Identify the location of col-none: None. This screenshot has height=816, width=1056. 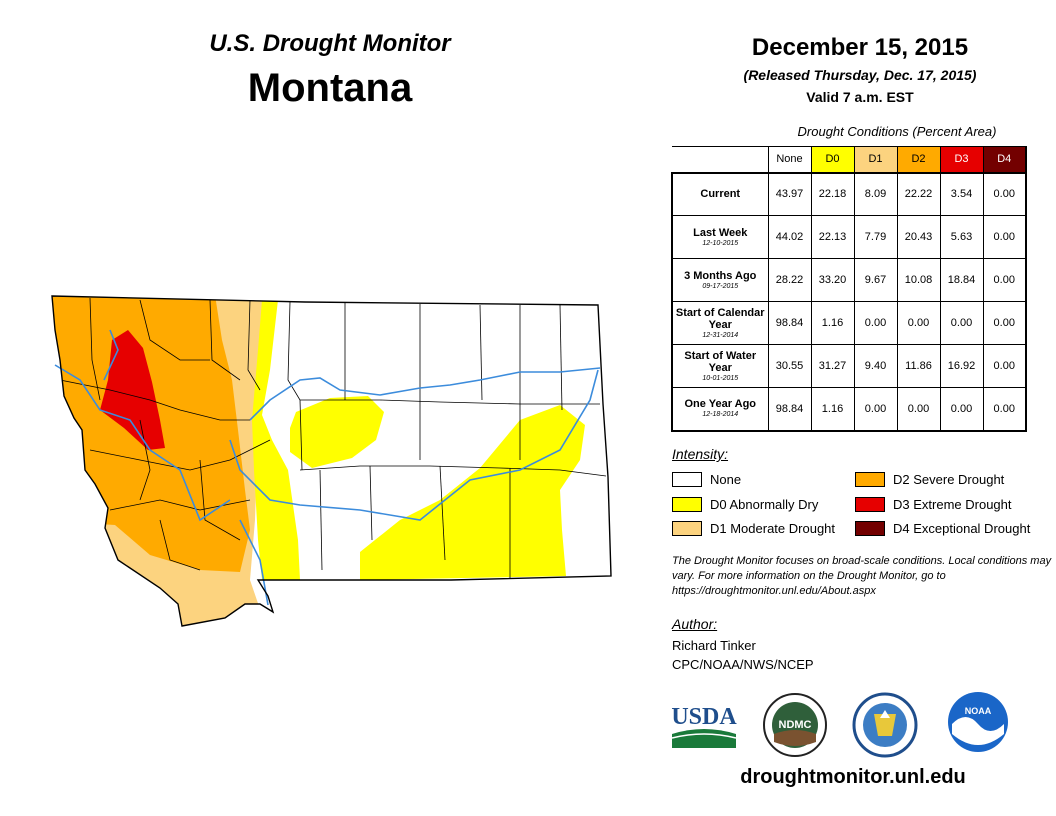
(789, 159).